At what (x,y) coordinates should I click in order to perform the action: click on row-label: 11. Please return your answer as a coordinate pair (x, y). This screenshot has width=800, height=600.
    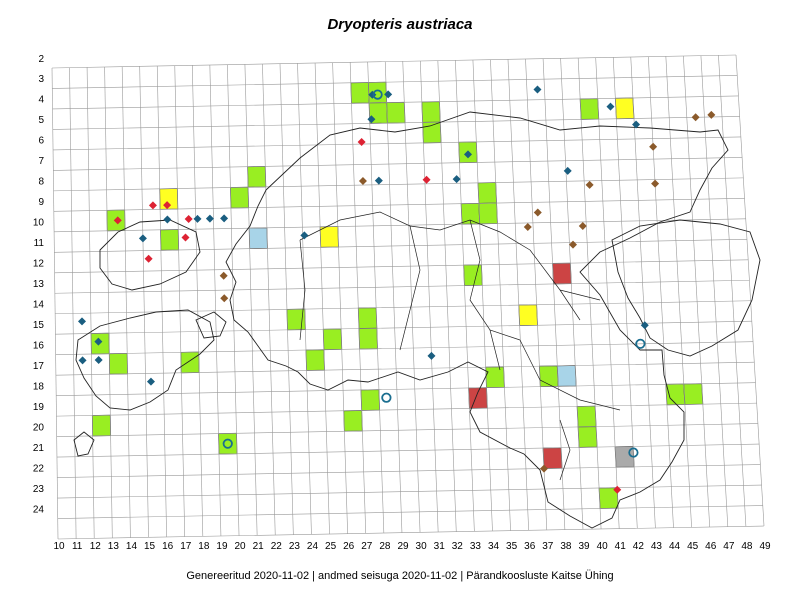
    Looking at the image, I should click on (39, 243).